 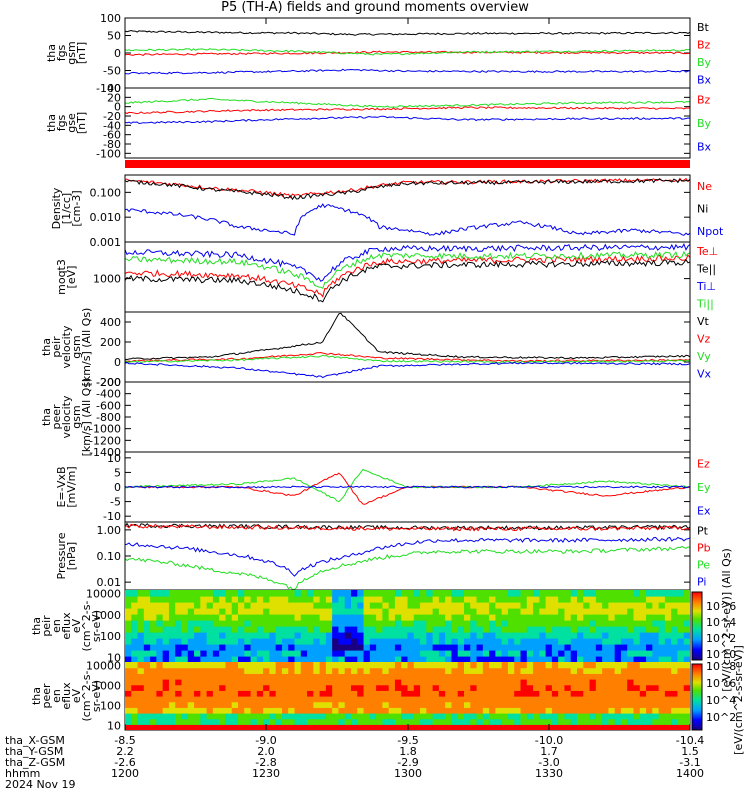 What do you see at coordinates (61, 52) in the screenshot?
I see `y-axis-label: fgs` at bounding box center [61, 52].